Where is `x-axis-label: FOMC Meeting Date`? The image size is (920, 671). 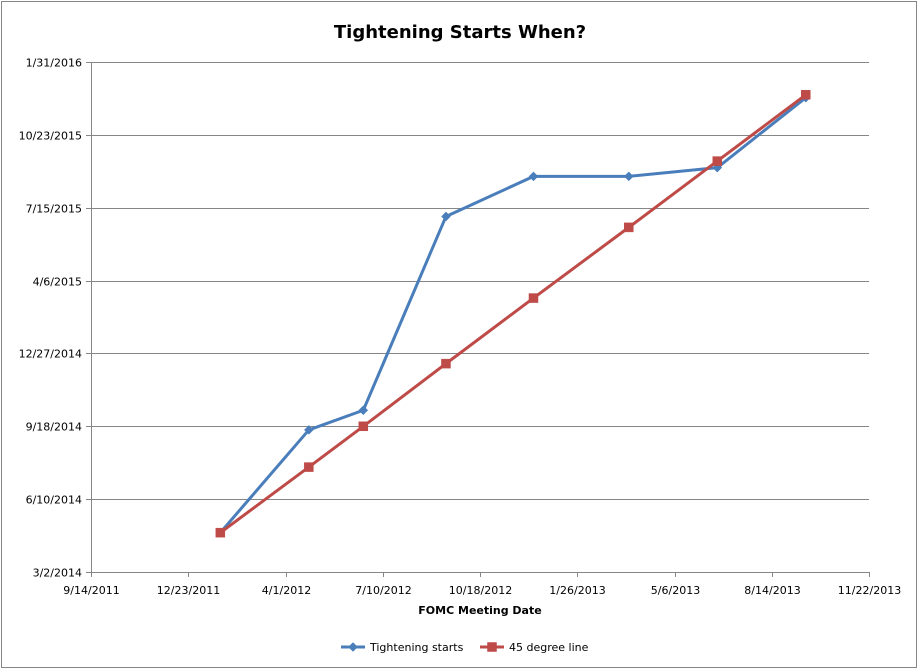
x-axis-label: FOMC Meeting Date is located at coordinates (479, 610).